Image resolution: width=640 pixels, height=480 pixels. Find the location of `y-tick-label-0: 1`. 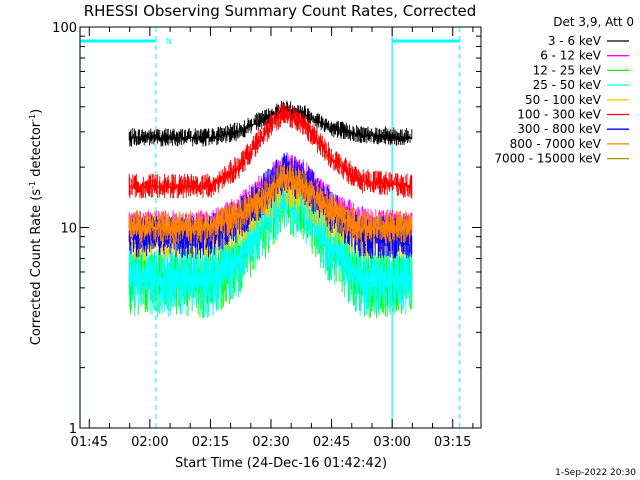

y-tick-label-0: 1 is located at coordinates (73, 429).